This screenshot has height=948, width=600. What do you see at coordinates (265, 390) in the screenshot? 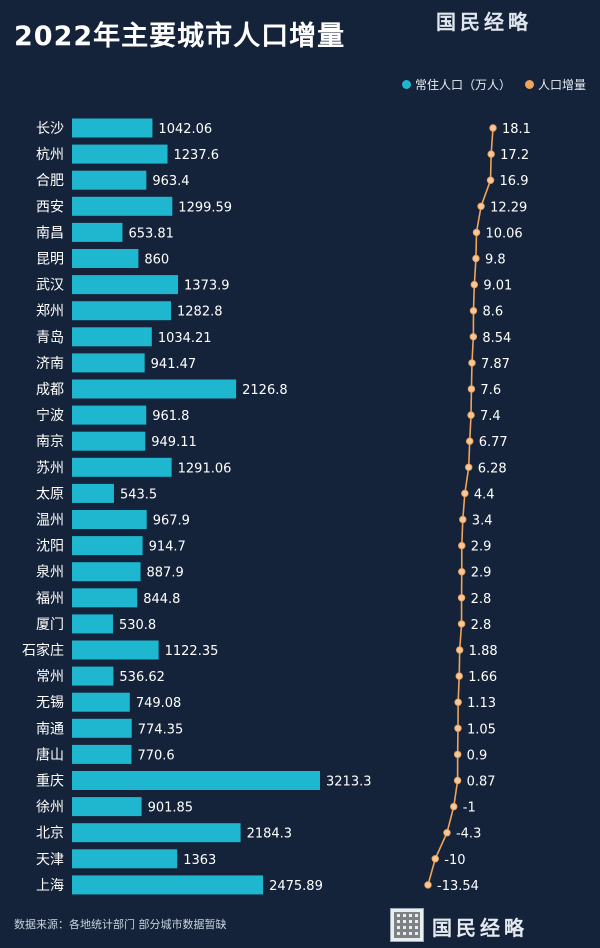
I see `bar-value-label: 2126.8` at bounding box center [265, 390].